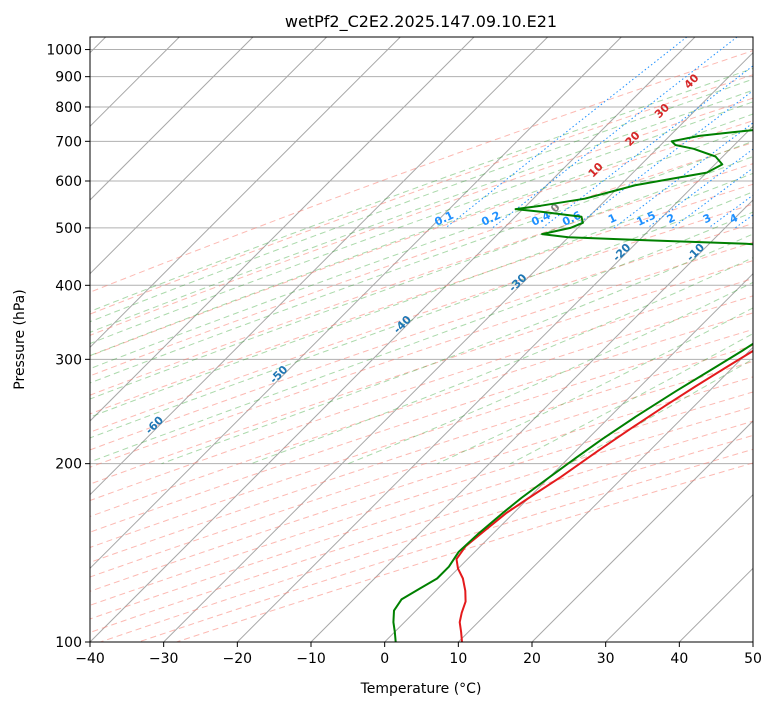 The image size is (775, 712). What do you see at coordinates (68, 465) in the screenshot?
I see `y-tick-label: 200` at bounding box center [68, 465].